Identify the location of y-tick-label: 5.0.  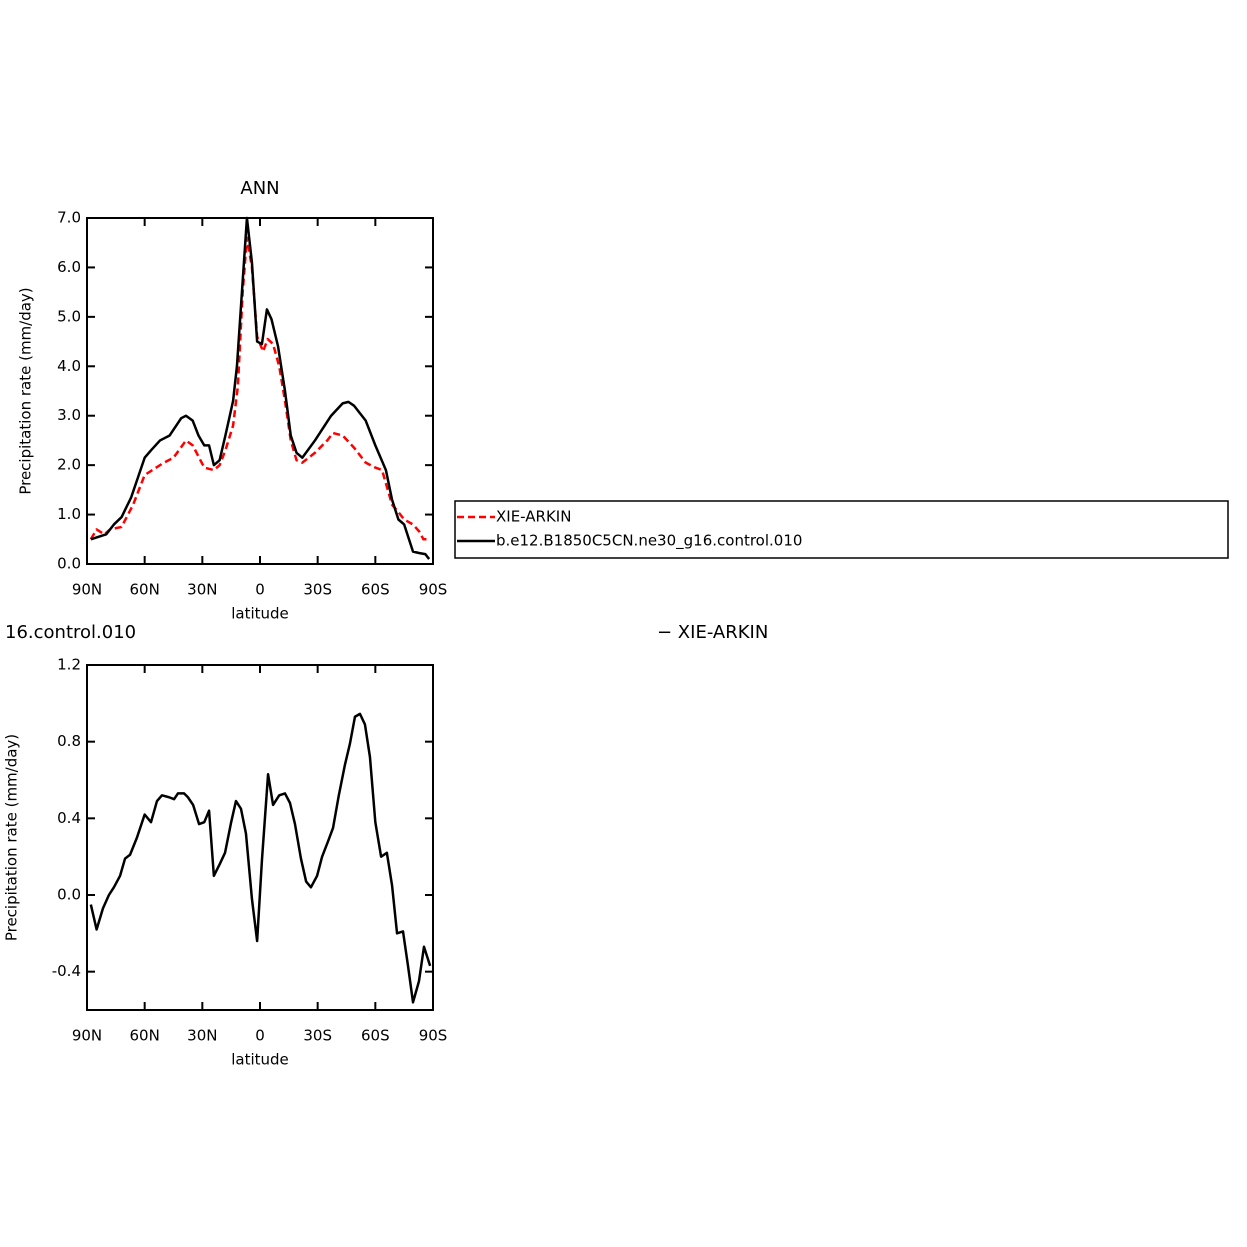
(69, 316).